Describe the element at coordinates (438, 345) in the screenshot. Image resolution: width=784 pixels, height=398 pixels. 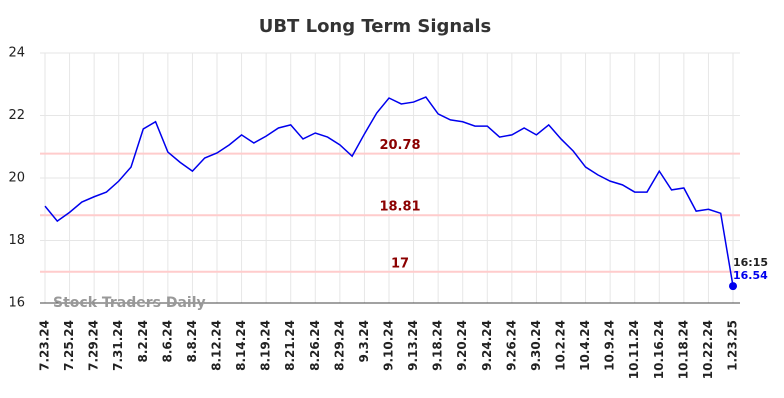
I see `x-tick-label: 9.18.24` at that location.